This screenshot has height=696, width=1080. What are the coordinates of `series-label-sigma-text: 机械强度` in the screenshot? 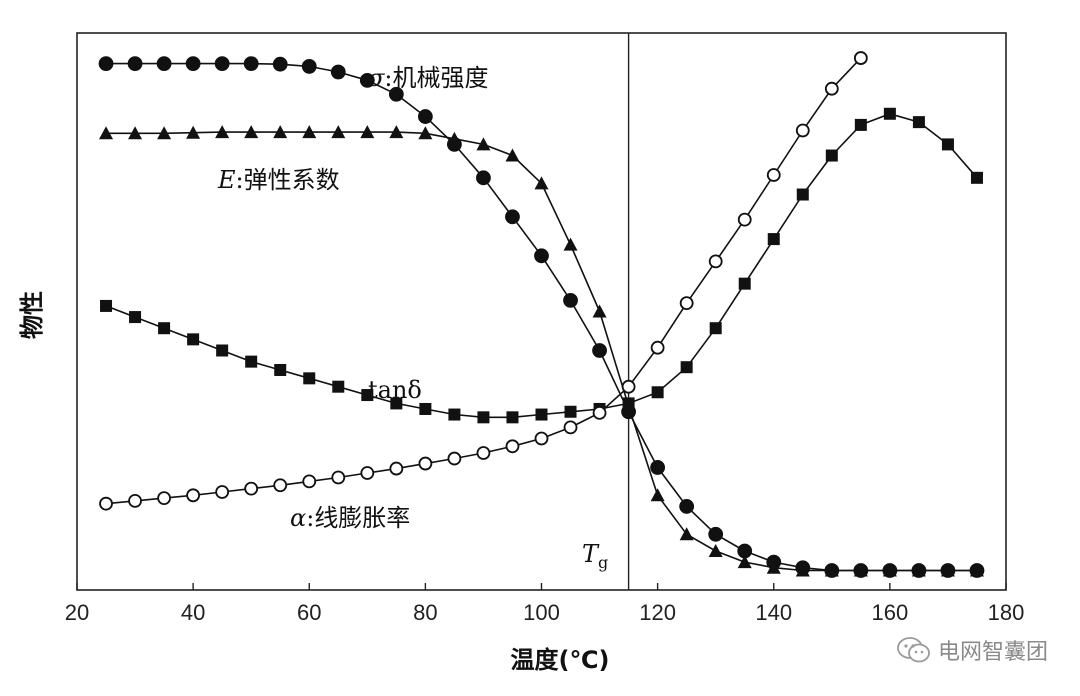 It's located at (440, 78).